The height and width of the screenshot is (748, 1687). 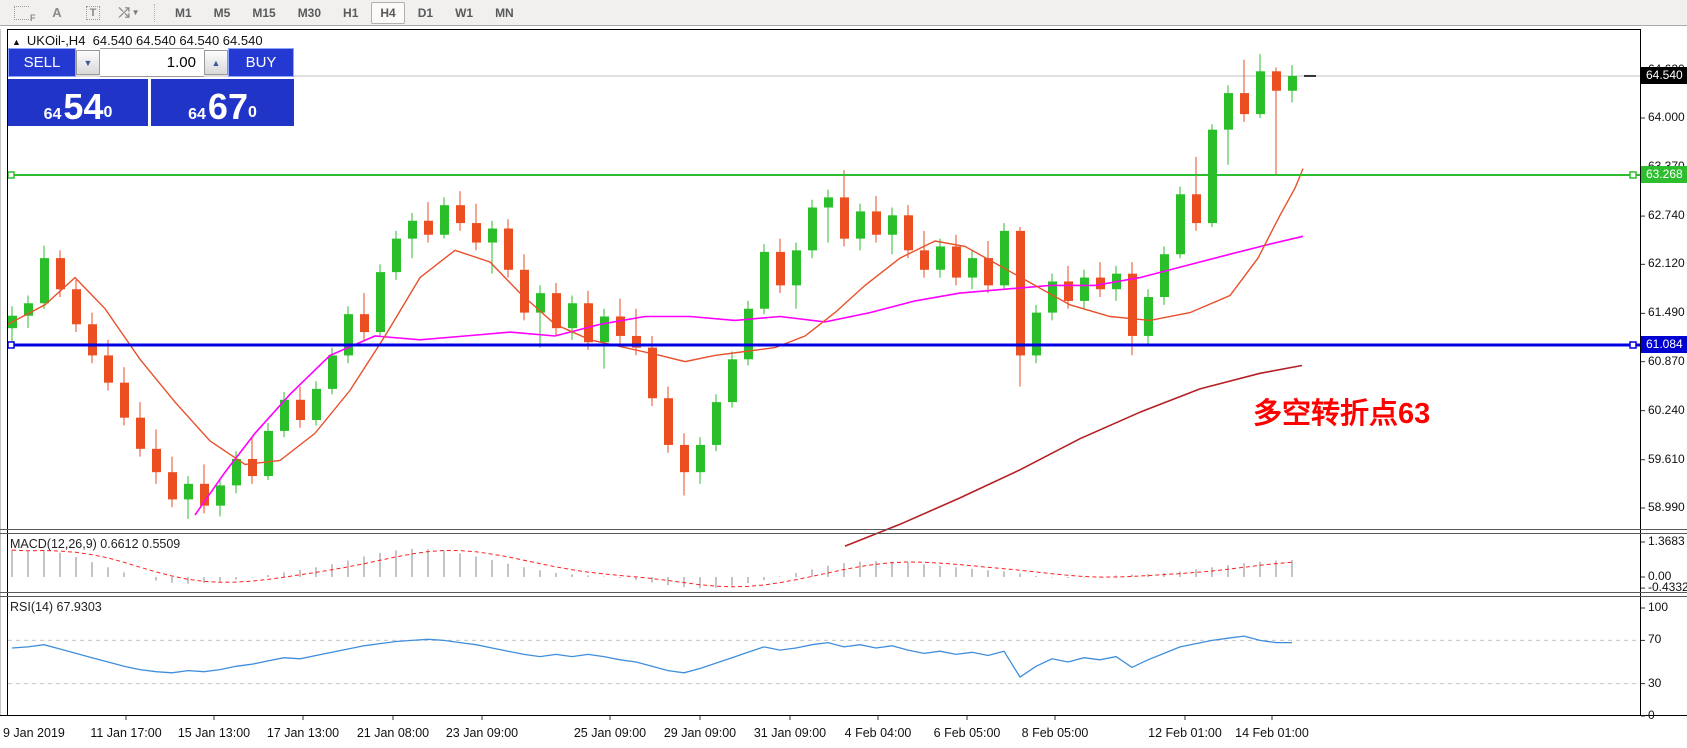 What do you see at coordinates (1666, 506) in the screenshot?
I see `price-axis-label: 58.990` at bounding box center [1666, 506].